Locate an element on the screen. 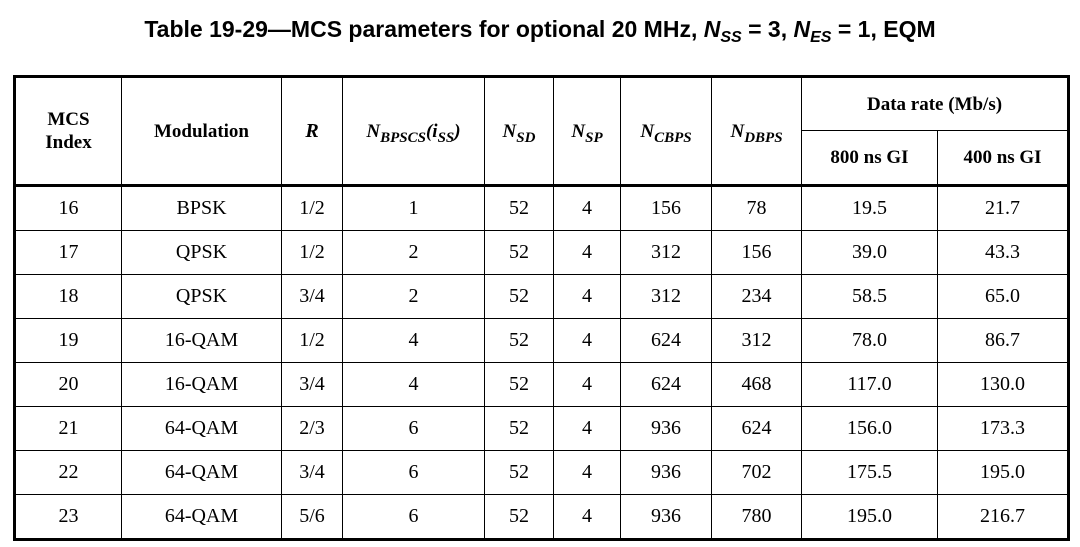 This screenshot has height=547, width=1080. cell-rate-400ns: 86.7 is located at coordinates (1003, 340).